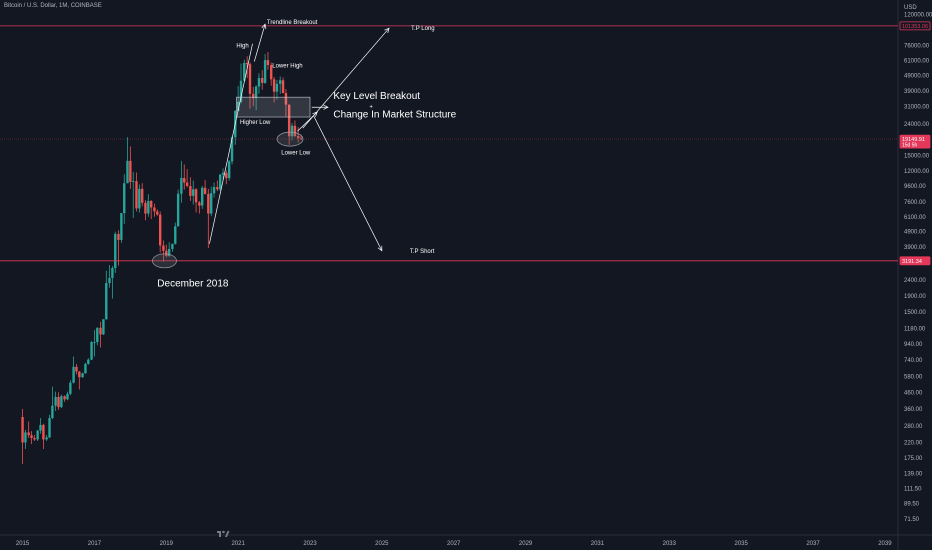  Describe the element at coordinates (912, 520) in the screenshot. I see `price-tick-label: 71.50` at that location.